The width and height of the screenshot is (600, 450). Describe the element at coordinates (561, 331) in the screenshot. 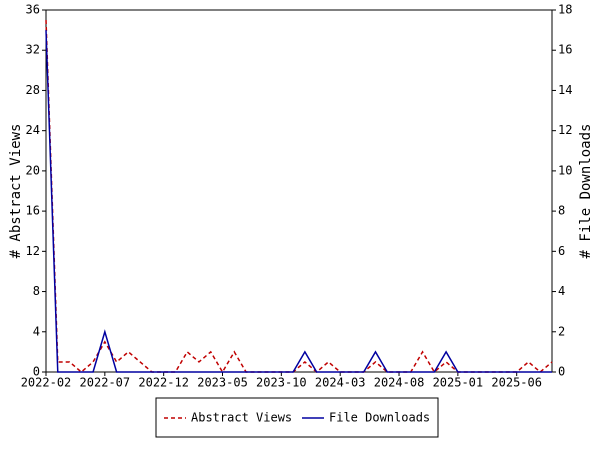

I see `y2-tick-label: 2` at that location.